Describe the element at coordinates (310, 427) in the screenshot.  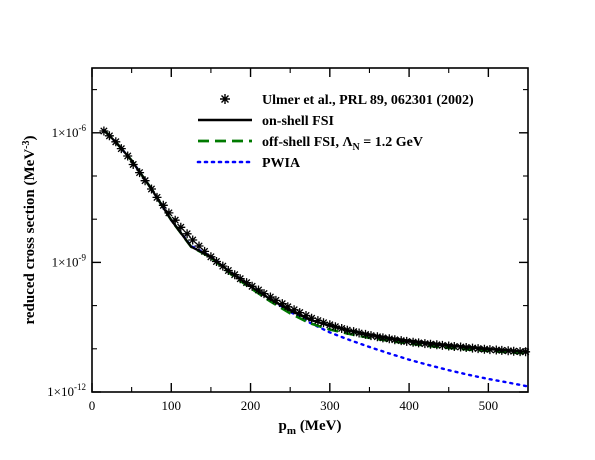
I see `x-axis-title: pm (MeV)` at that location.